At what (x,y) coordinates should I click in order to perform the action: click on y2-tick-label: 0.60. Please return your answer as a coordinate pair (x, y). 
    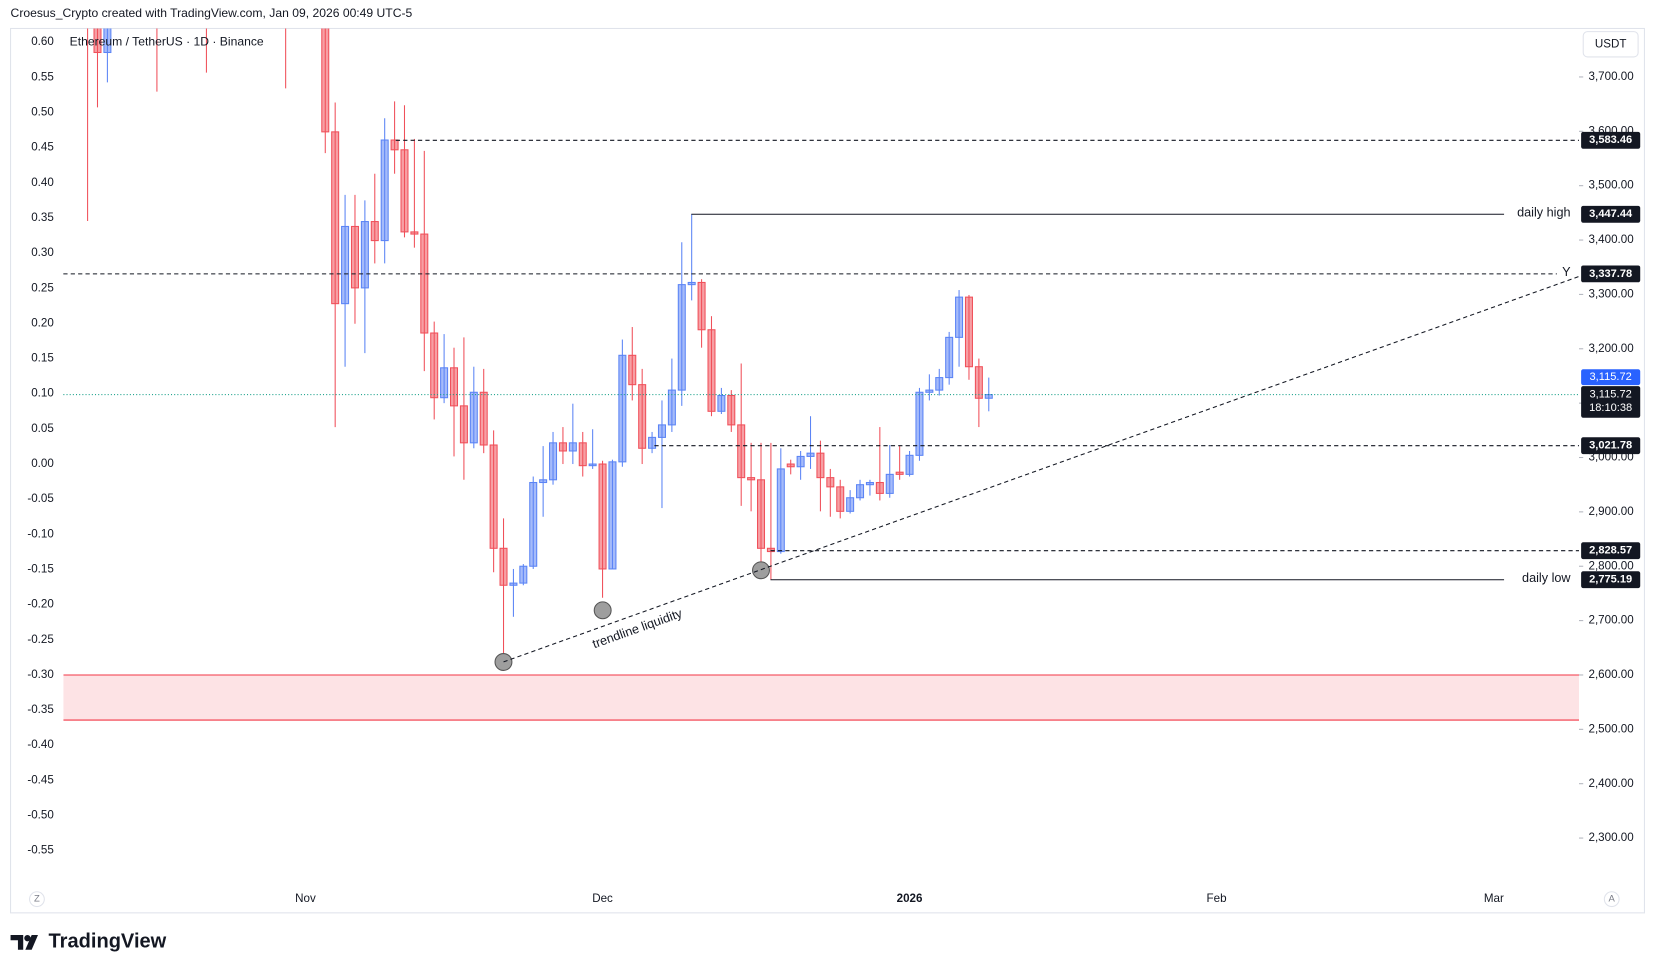
    Looking at the image, I should click on (42, 41).